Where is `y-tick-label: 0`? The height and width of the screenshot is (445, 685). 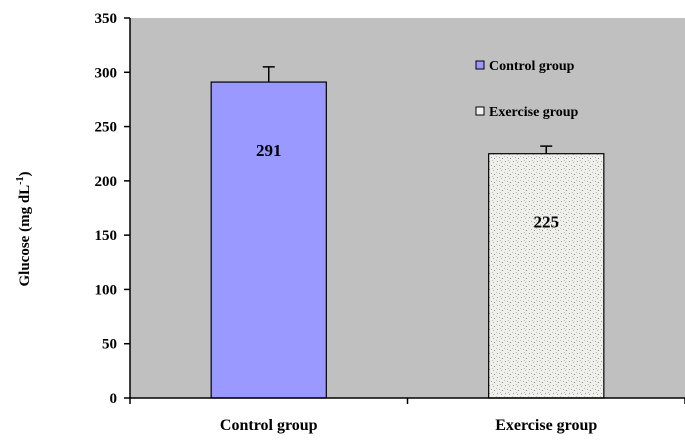 y-tick-label: 0 is located at coordinates (114, 399).